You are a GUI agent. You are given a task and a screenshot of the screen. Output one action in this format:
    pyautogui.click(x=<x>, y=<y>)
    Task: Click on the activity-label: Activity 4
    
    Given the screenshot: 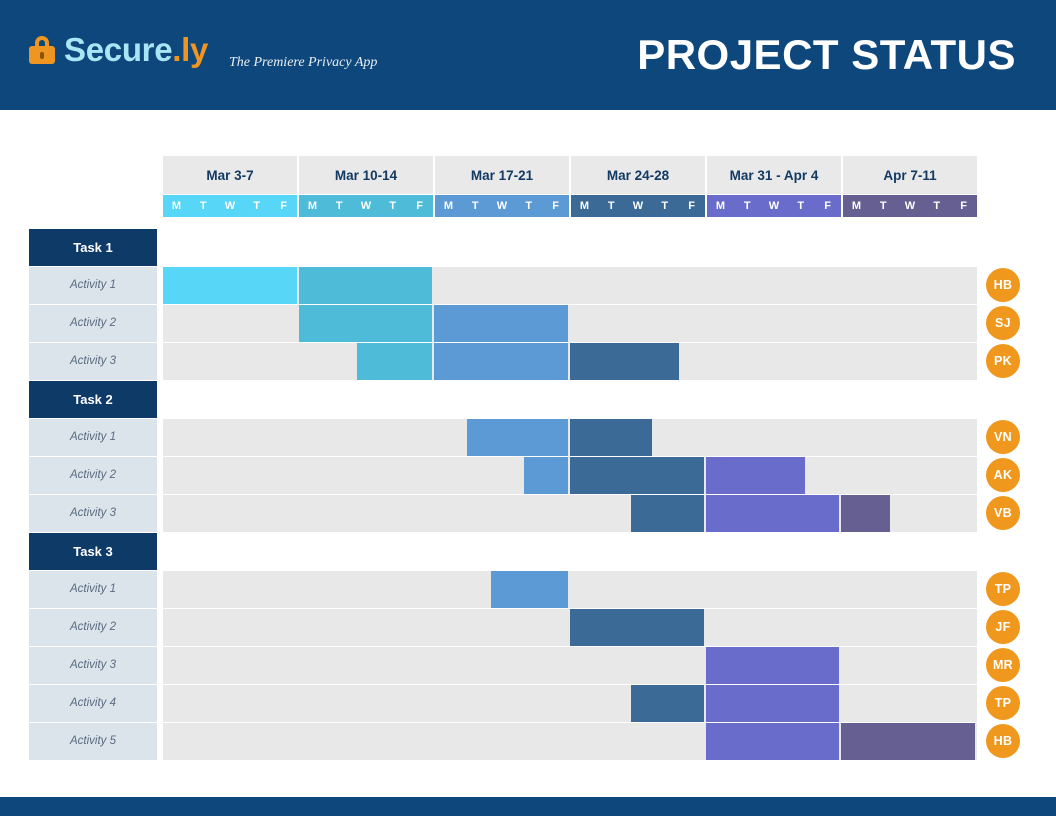 What is the action you would take?
    pyautogui.click(x=93, y=703)
    